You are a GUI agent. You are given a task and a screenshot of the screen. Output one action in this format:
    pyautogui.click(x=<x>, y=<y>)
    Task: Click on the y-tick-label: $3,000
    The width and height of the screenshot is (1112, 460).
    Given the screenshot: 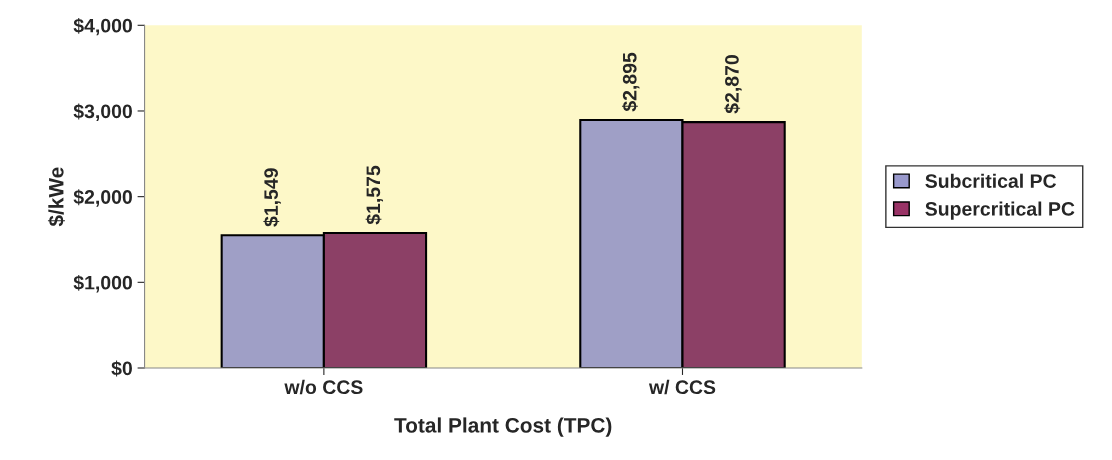 What is the action you would take?
    pyautogui.click(x=102, y=112)
    